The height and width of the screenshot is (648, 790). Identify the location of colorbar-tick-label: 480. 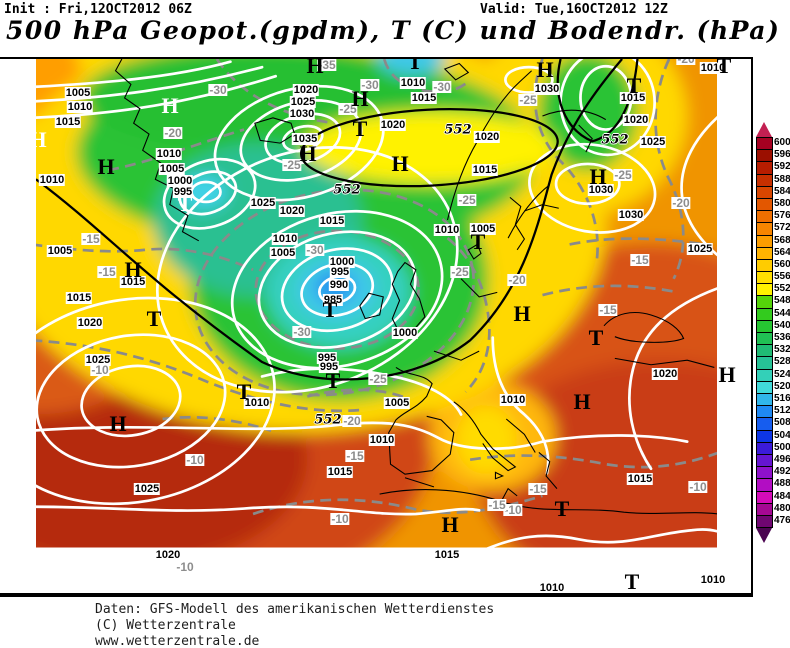
(782, 508).